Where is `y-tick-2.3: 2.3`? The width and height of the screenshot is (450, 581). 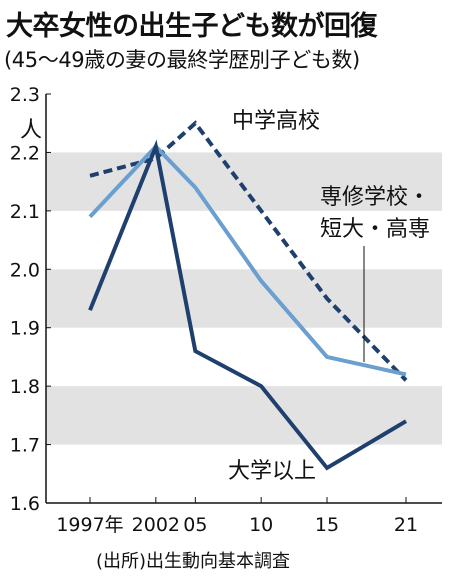
y-tick-2.3: 2.3 is located at coordinates (25, 95).